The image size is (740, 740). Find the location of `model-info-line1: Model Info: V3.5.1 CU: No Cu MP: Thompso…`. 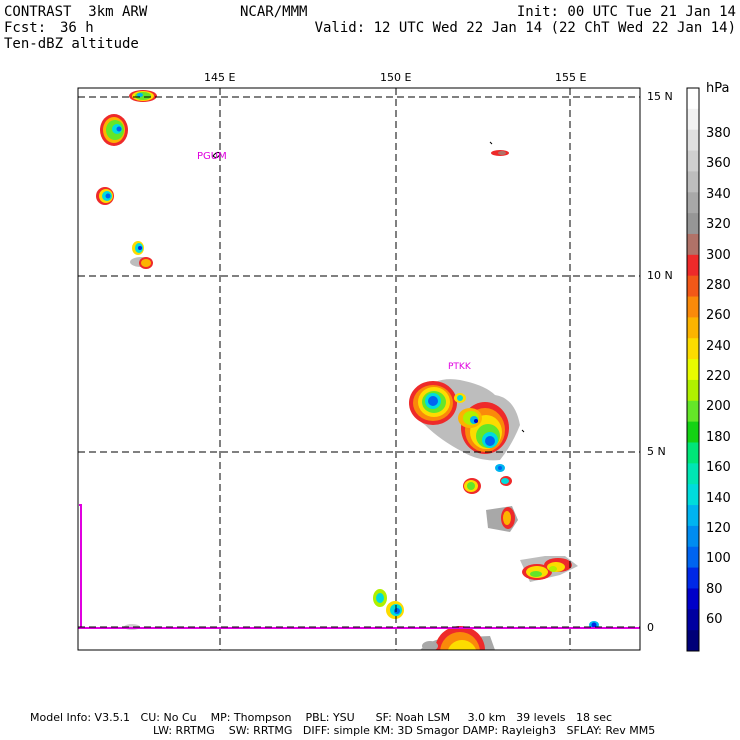

model-info-line1: Model Info: V3.5.1 CU: No Cu MP: Thompso… is located at coordinates (321, 717).